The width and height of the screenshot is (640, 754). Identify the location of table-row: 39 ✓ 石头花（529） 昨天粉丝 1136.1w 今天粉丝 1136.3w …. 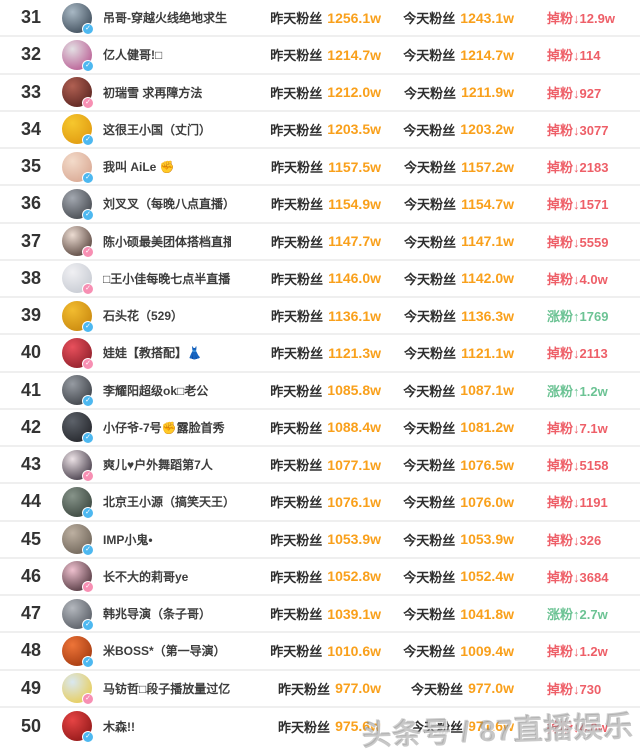
(320, 317).